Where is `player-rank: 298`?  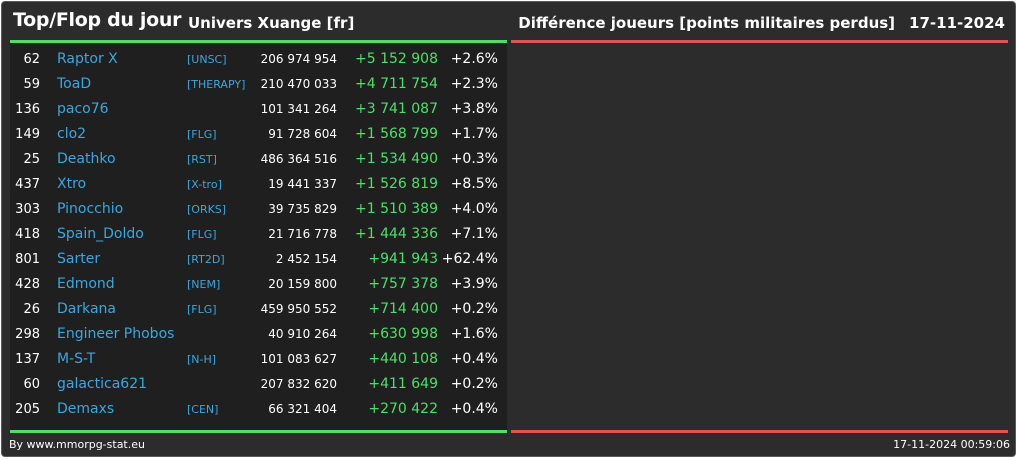
player-rank: 298 is located at coordinates (27, 334).